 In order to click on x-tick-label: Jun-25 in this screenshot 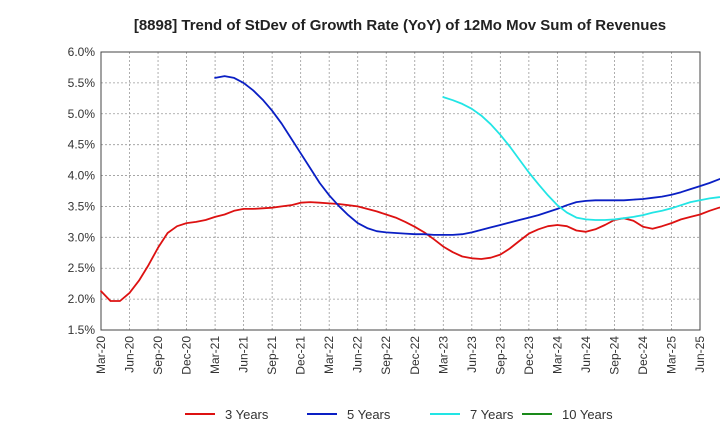, I will do `click(700, 354)`.